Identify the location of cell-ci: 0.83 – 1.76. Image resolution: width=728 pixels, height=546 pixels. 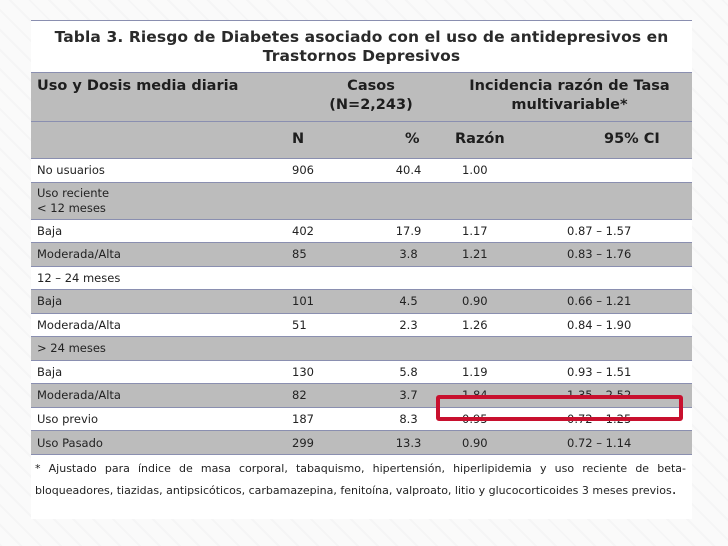
(626, 254).